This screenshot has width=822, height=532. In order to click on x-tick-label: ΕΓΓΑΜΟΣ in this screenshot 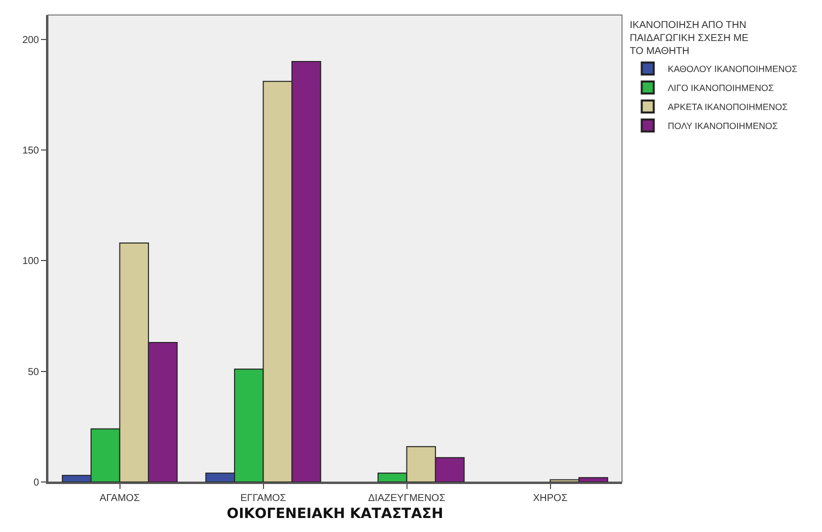, I will do `click(263, 498)`.